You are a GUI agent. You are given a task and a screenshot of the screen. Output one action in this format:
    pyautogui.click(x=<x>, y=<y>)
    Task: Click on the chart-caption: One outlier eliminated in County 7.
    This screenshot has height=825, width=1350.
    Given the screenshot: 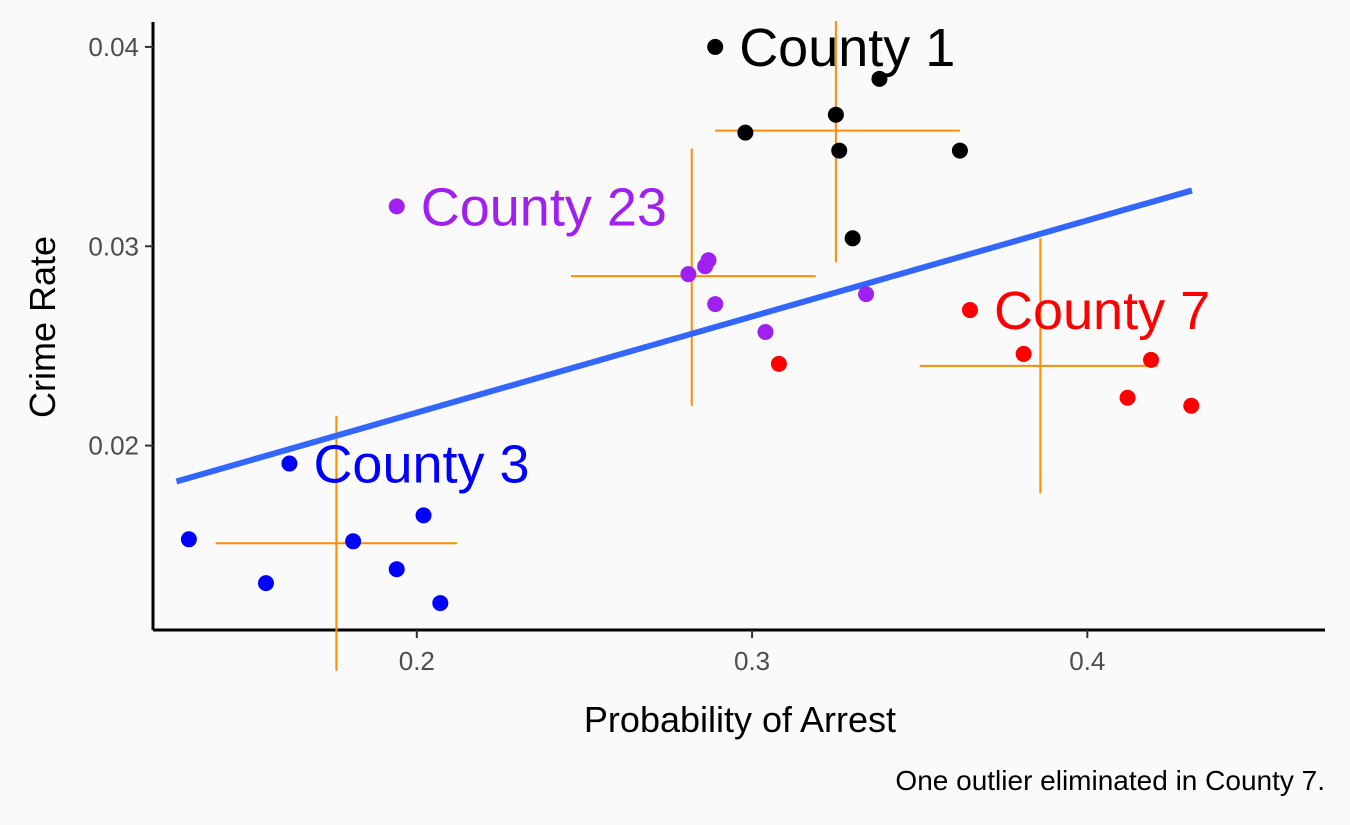 What is the action you would take?
    pyautogui.click(x=1110, y=780)
    